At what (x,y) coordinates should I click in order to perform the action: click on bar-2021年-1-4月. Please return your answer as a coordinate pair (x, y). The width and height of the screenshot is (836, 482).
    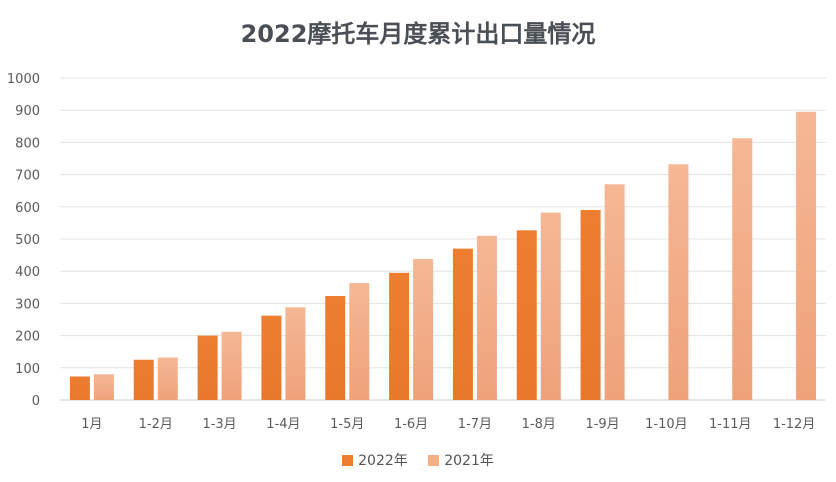
    Looking at the image, I should click on (295, 353).